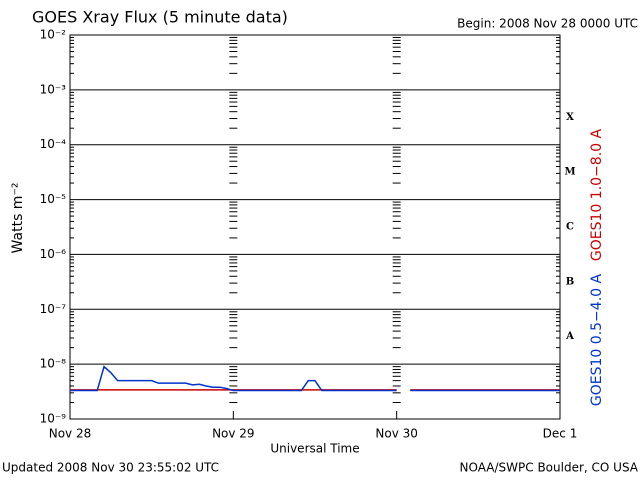  Describe the element at coordinates (570, 117) in the screenshot. I see `flare-class-label: X` at that location.